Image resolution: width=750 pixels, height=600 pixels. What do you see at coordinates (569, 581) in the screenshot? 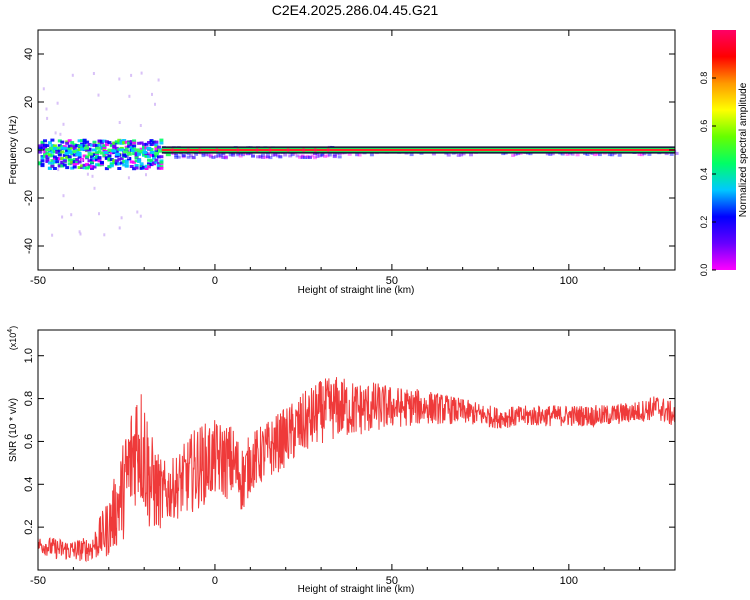
I see `x-tick-label: 100` at bounding box center [569, 581].